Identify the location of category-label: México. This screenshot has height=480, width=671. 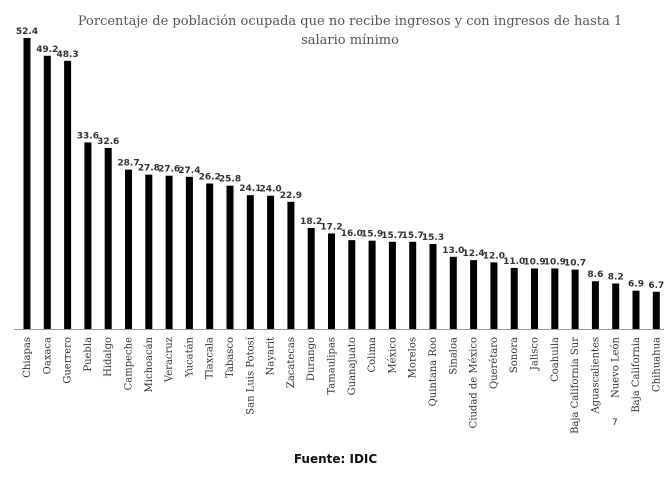
(392, 355).